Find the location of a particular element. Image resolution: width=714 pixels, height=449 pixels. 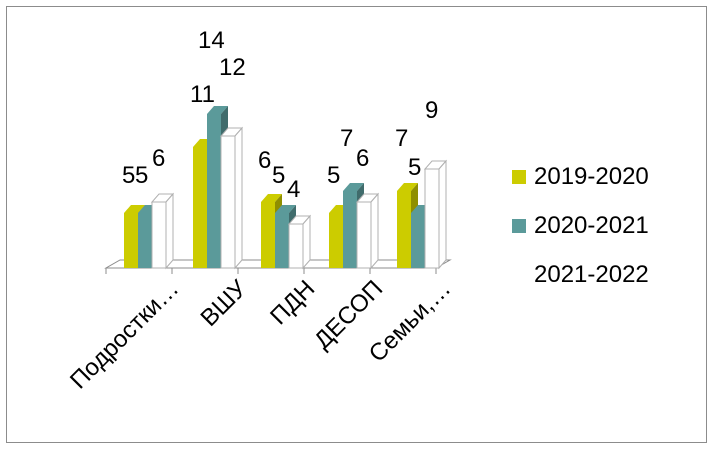

legend-label: 2020-2021 is located at coordinates (591, 225).